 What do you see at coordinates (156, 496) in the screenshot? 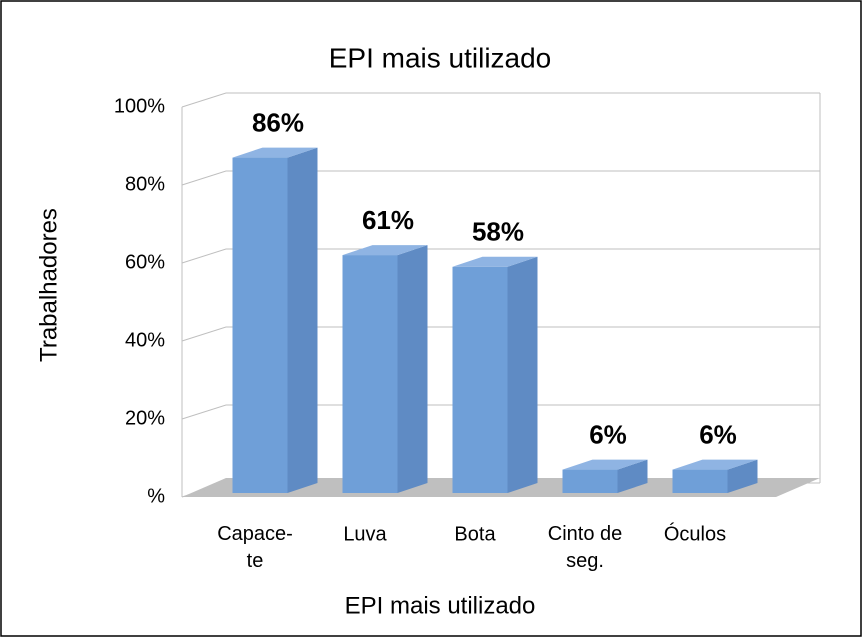
I see `y-tick-label: %` at bounding box center [156, 496].